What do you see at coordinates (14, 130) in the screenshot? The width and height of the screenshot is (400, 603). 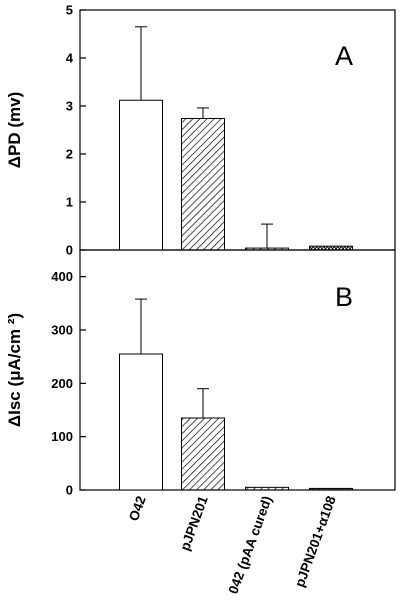 I see `y-axis-title: ΔPD (mv)` at bounding box center [14, 130].